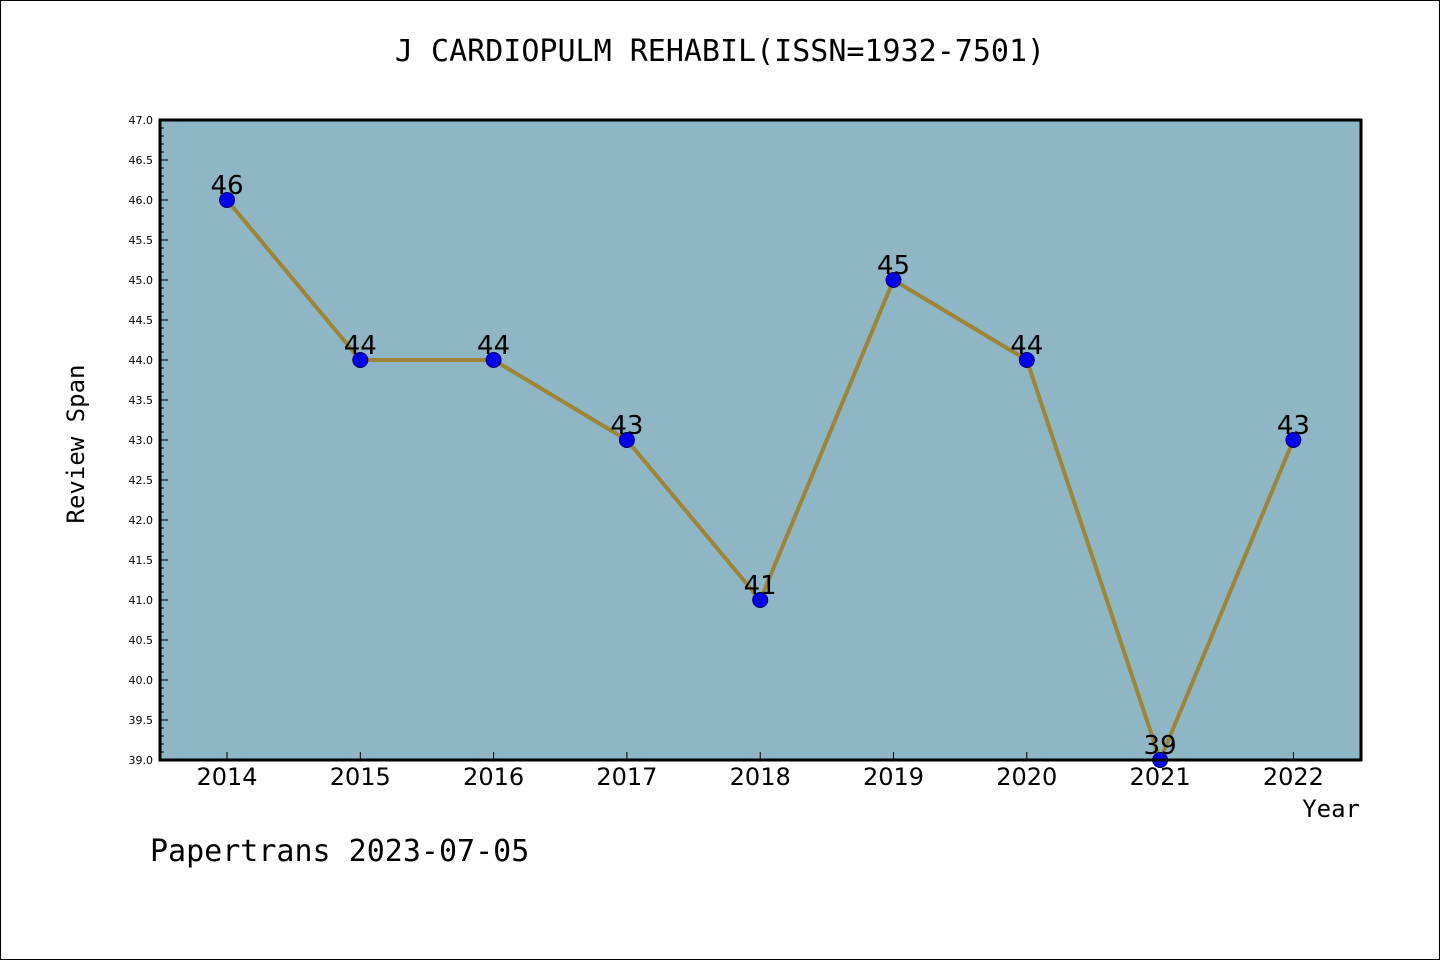 Image resolution: width=1440 pixels, height=960 pixels. Describe the element at coordinates (1331, 809) in the screenshot. I see `x-axis-label: Year` at that location.